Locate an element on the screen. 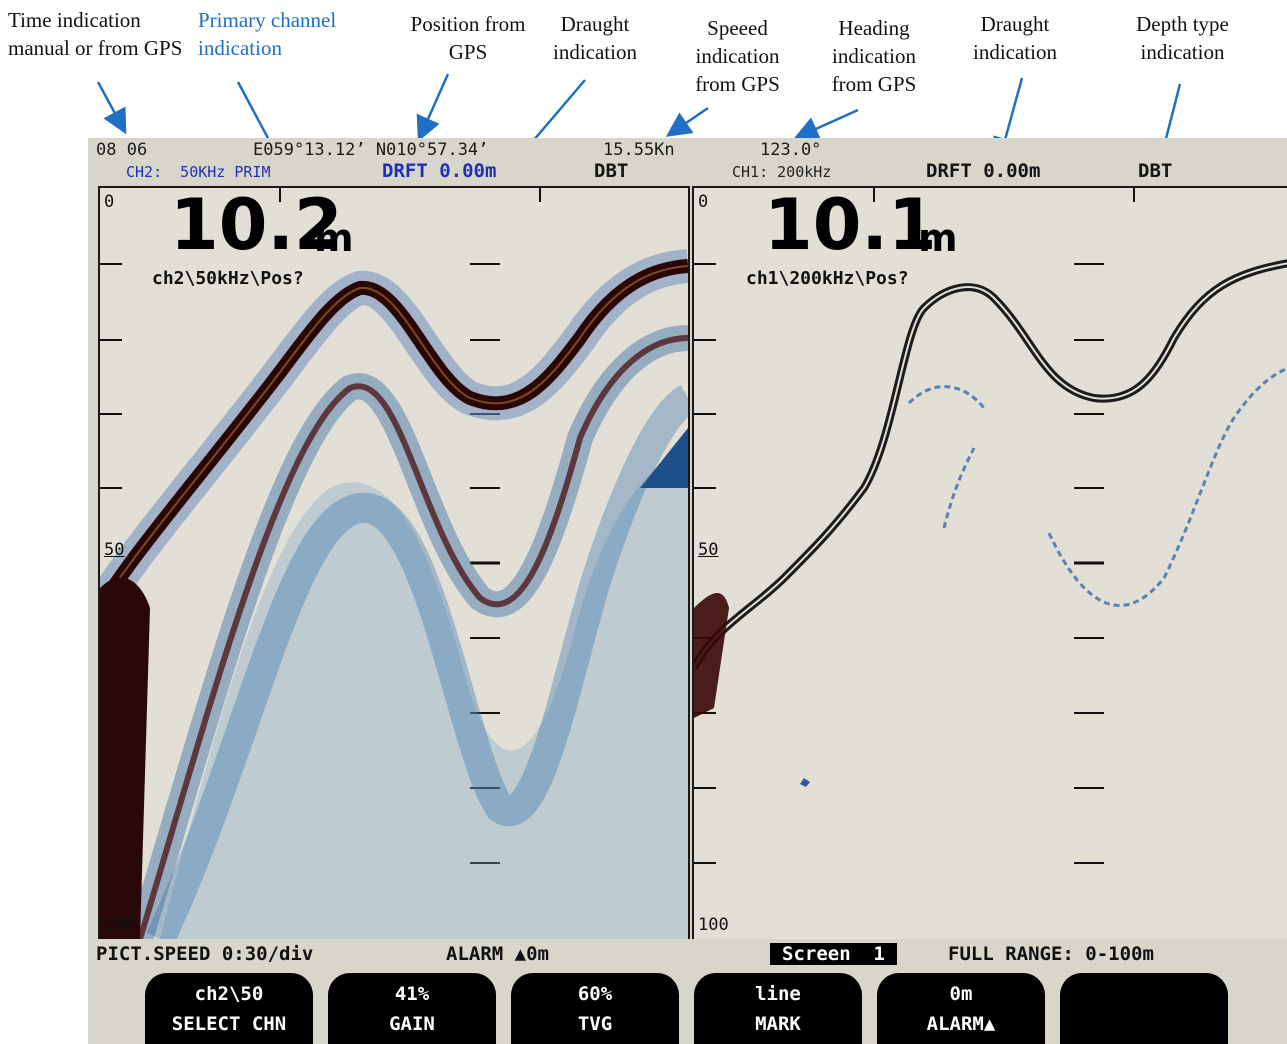  arrow-time is located at coordinates (111, 108).